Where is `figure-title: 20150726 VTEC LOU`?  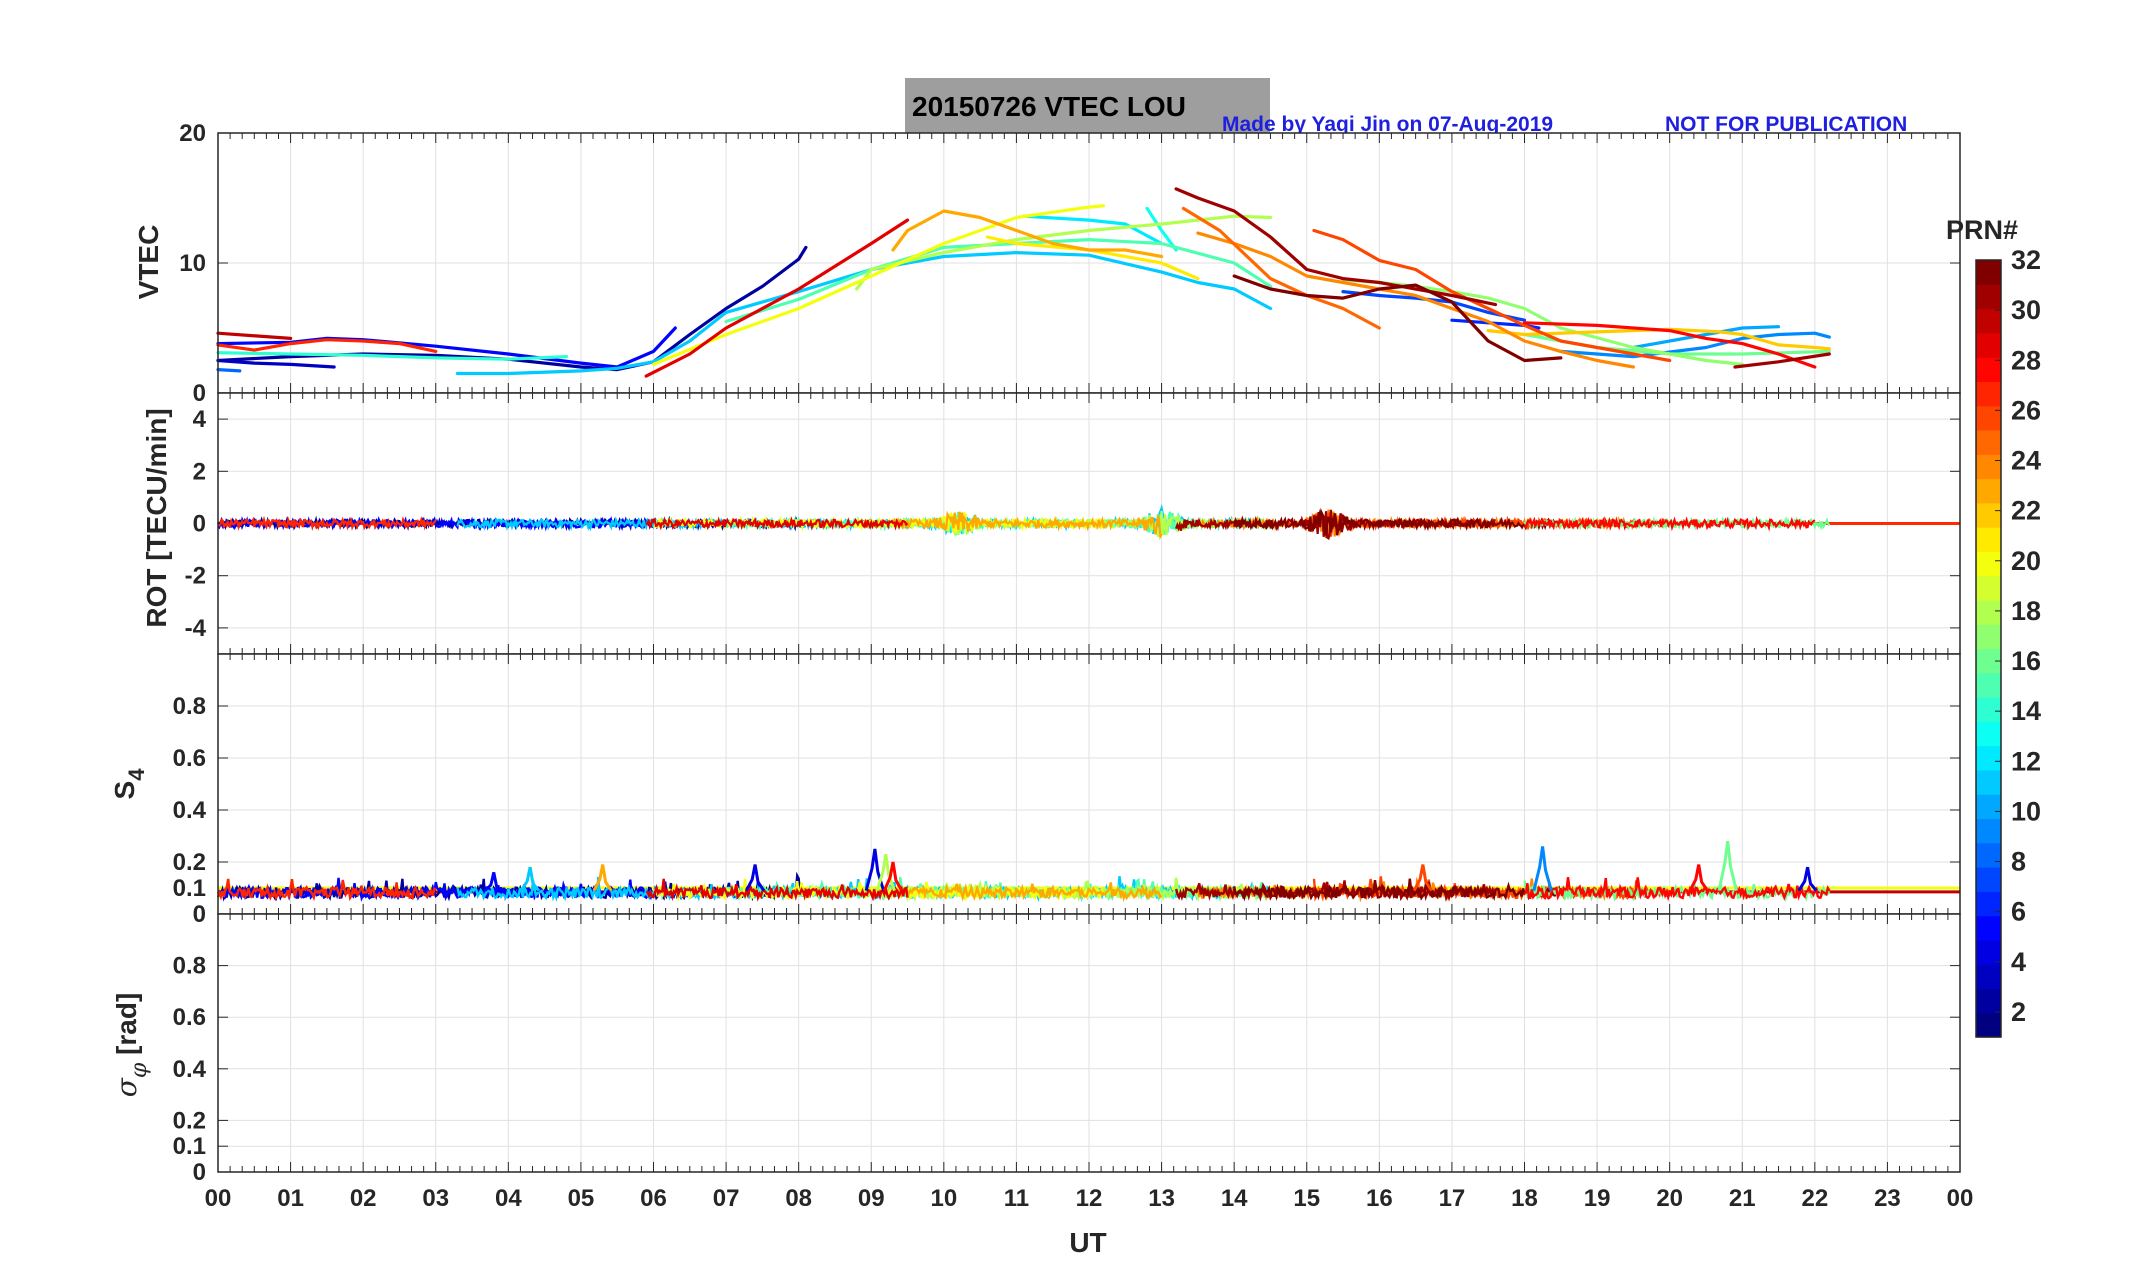 figure-title: 20150726 VTEC LOU is located at coordinates (1049, 106).